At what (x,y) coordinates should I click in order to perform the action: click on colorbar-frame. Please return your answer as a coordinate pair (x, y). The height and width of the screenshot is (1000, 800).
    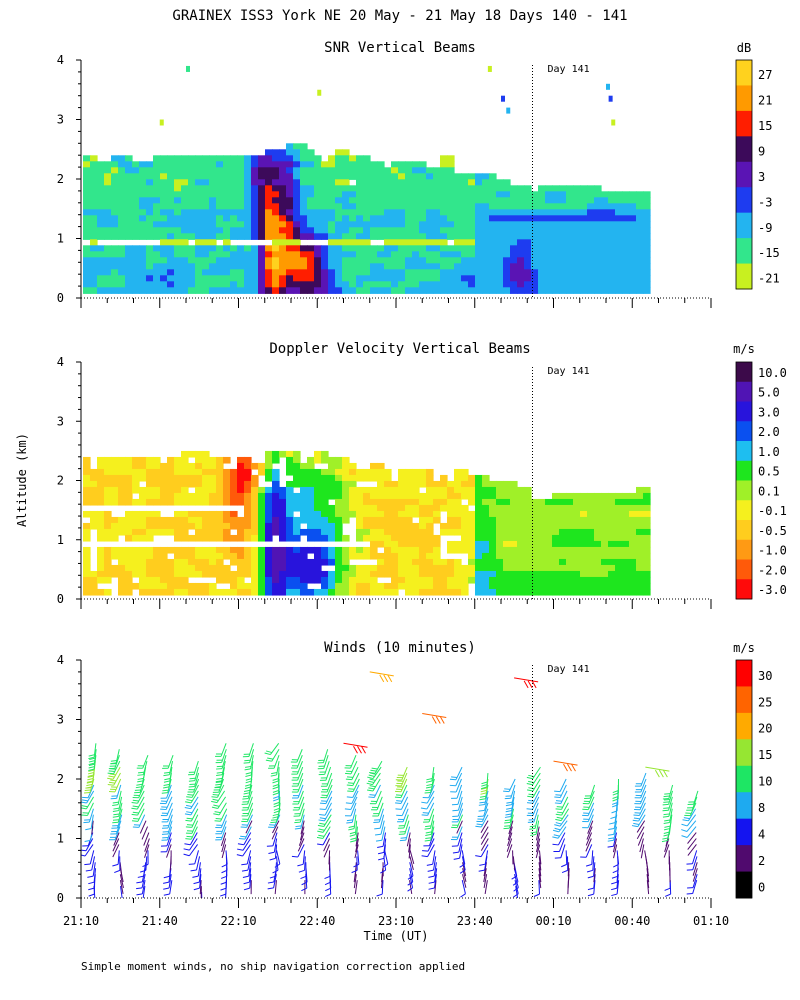
    Looking at the image, I should click on (744, 779).